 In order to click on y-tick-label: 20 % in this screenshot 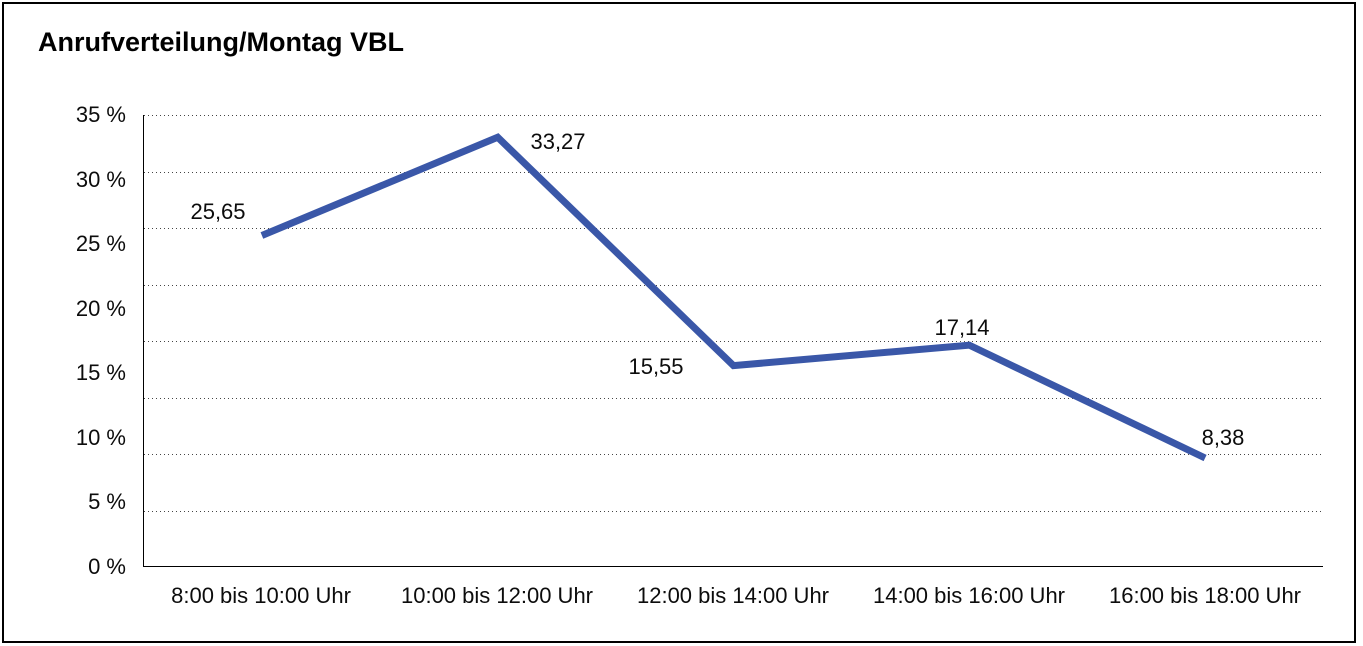, I will do `click(100, 308)`.